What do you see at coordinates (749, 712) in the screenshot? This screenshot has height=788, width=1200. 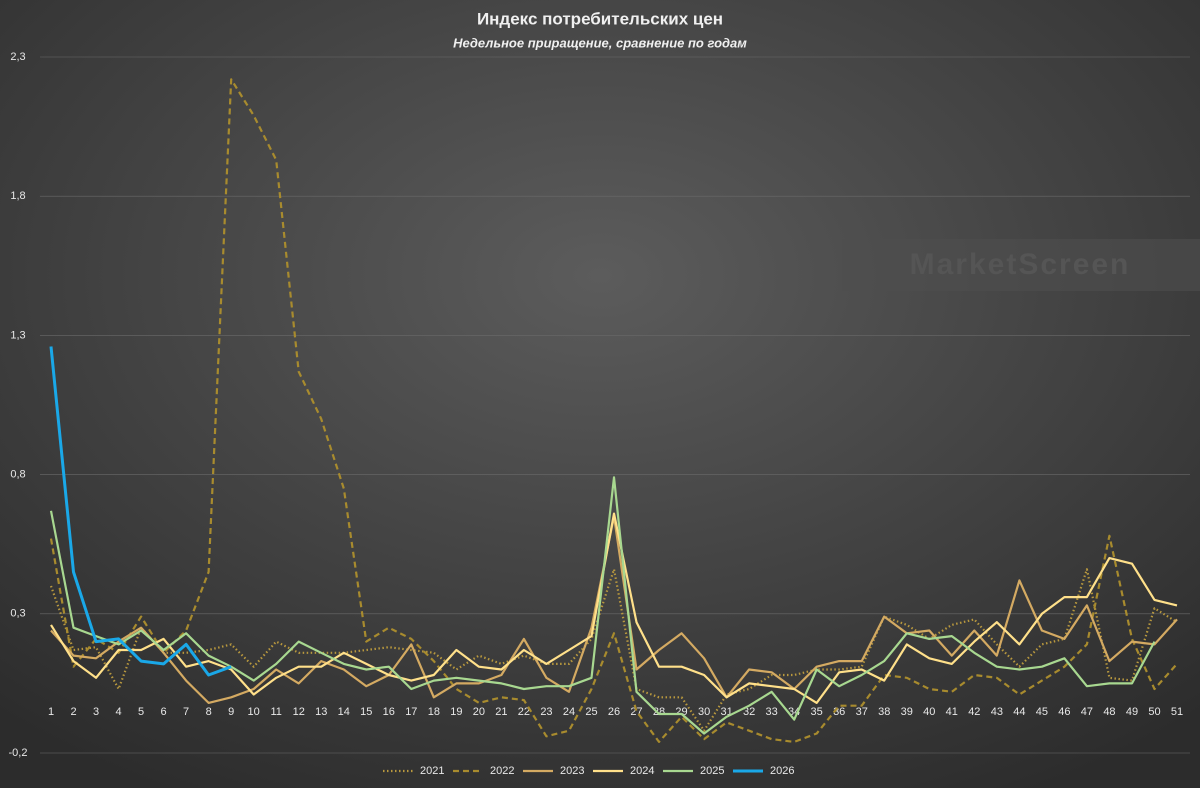 I see `x-tick-label: 32` at bounding box center [749, 712].